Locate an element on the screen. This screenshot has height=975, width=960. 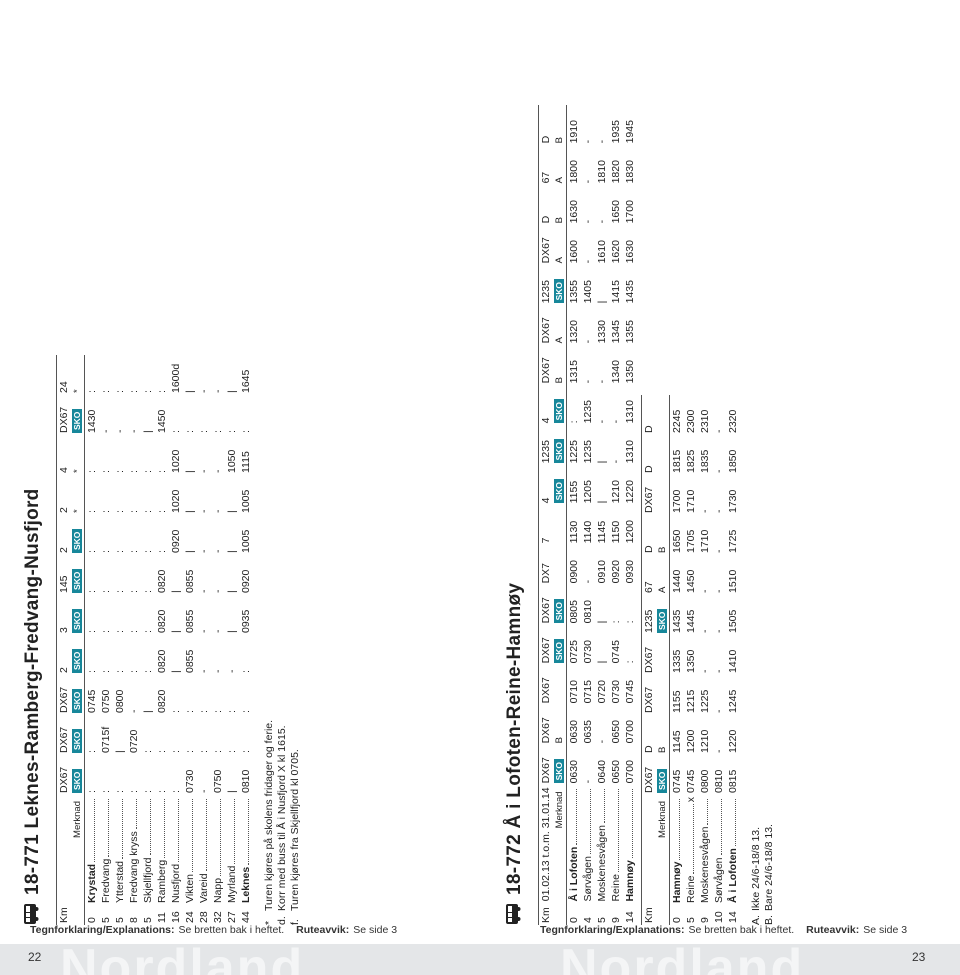
stop-km: 5 is located at coordinates (691, 920).